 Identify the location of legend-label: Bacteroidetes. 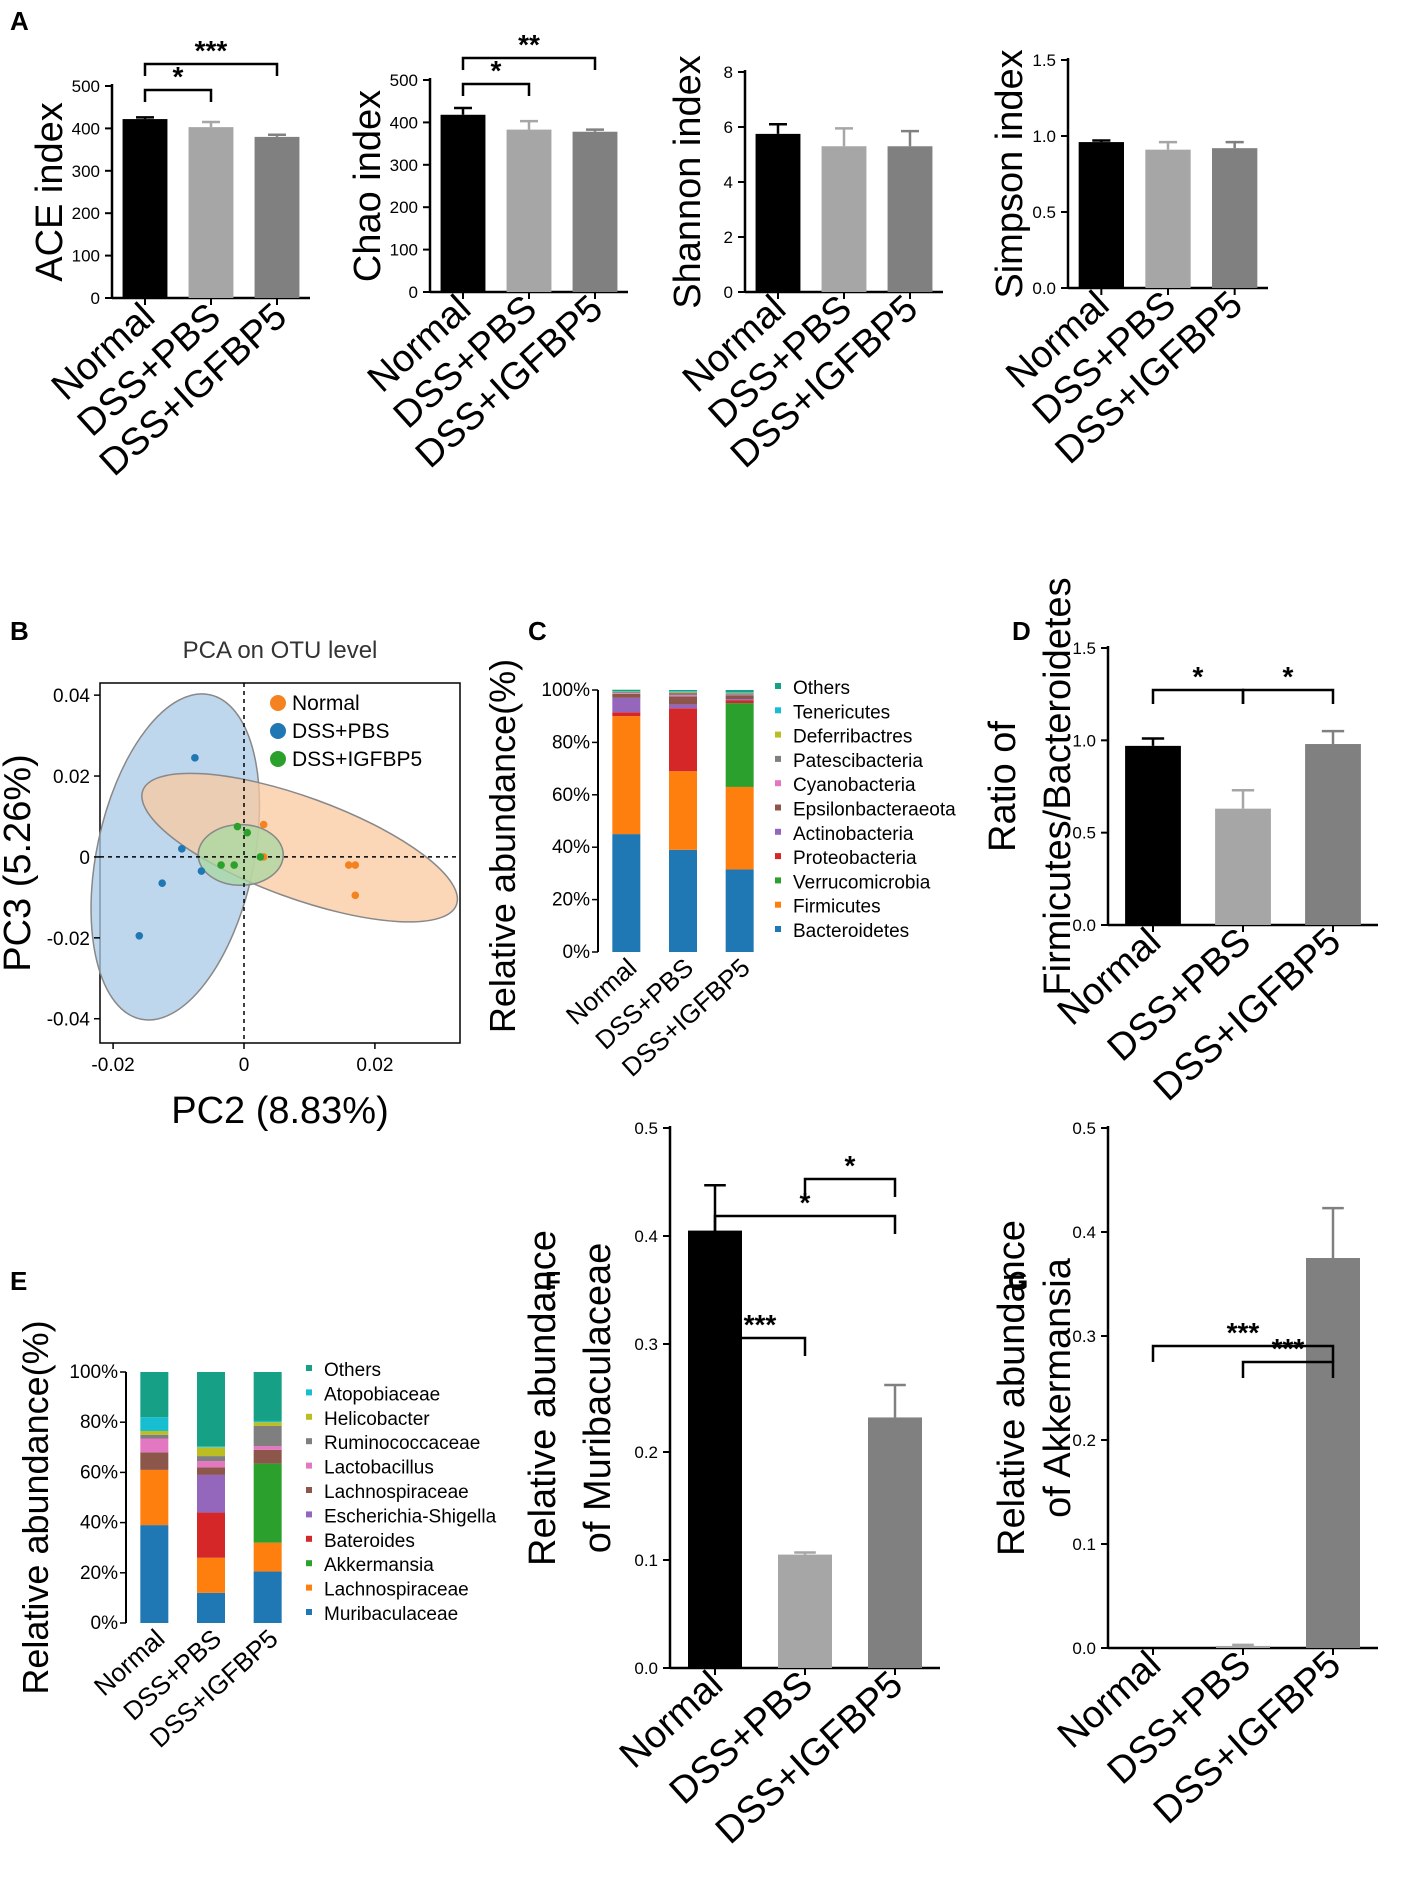
(851, 931).